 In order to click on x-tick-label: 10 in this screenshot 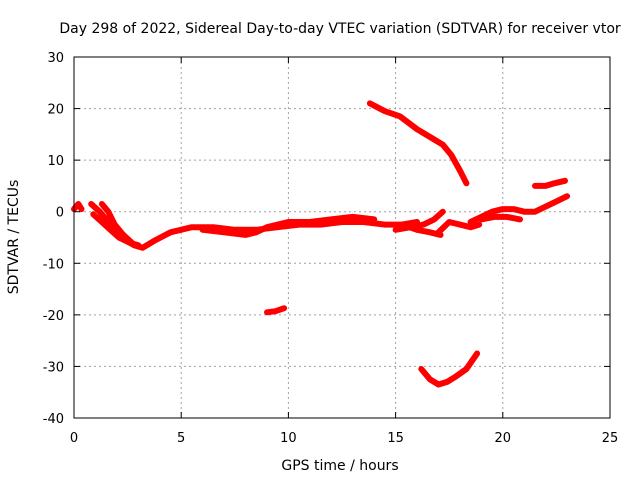, I will do `click(288, 438)`.